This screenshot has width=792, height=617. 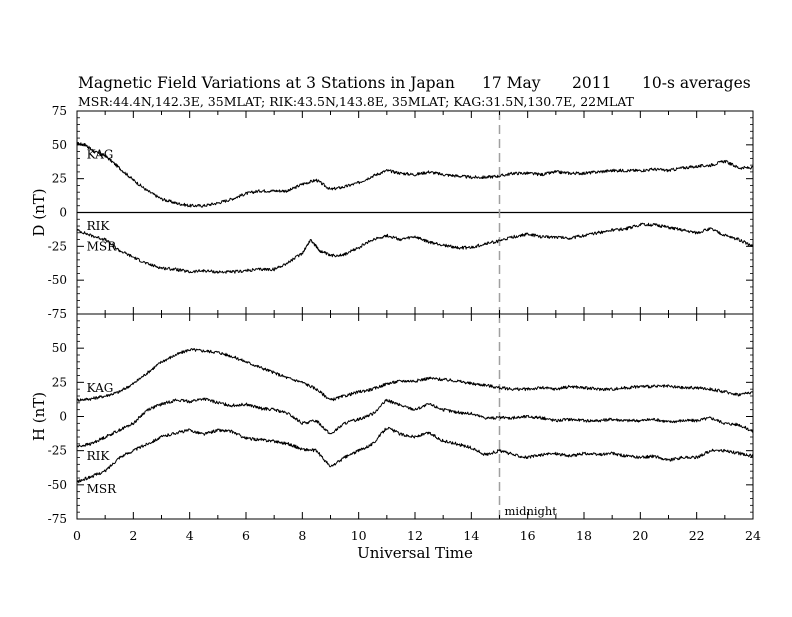 I want to click on chart-title-date: 17 May, so click(x=511, y=83).